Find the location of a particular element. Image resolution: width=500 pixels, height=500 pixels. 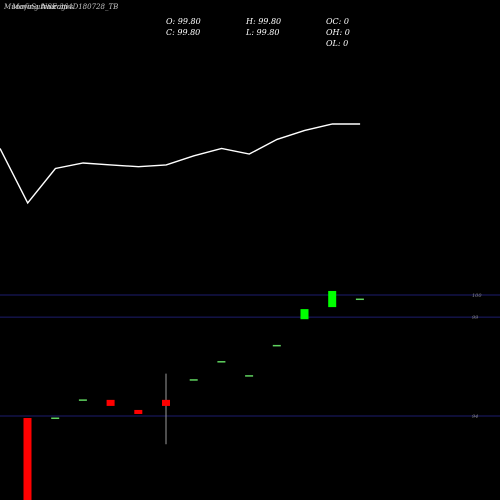

site-name: MunafaSutra.com is located at coordinates (36, 7).